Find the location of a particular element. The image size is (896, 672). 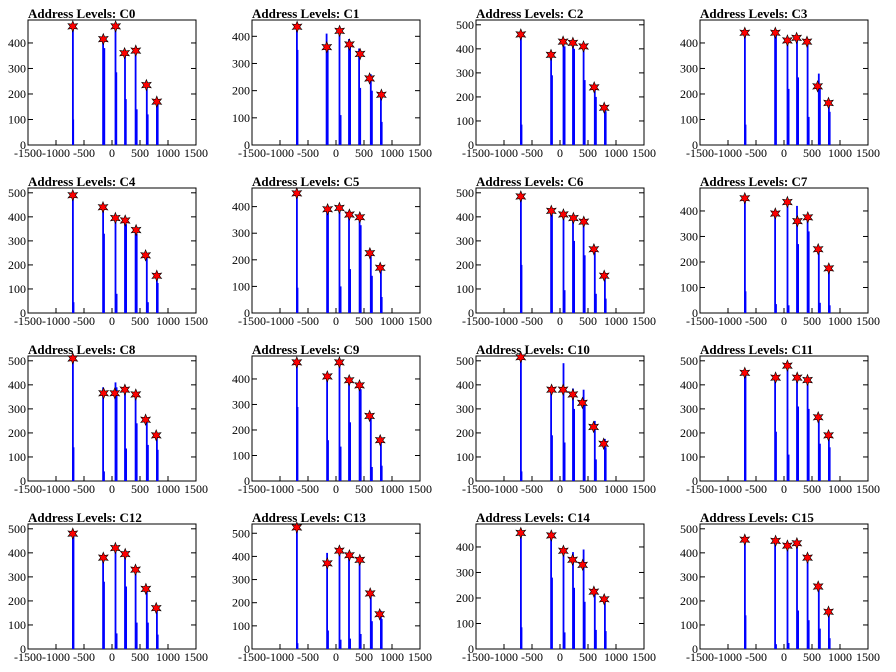

chart-title: Address Levels: C4 is located at coordinates (82, 181).